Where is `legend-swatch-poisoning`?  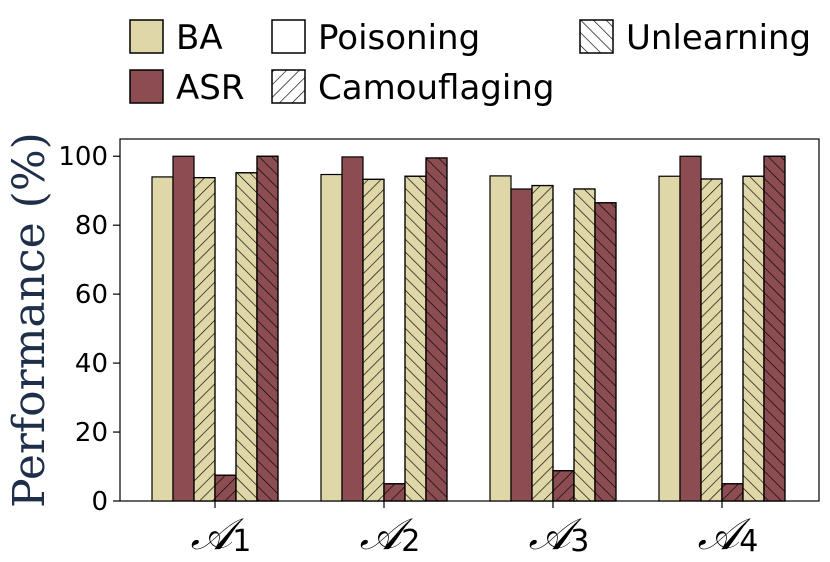
legend-swatch-poisoning is located at coordinates (288, 36).